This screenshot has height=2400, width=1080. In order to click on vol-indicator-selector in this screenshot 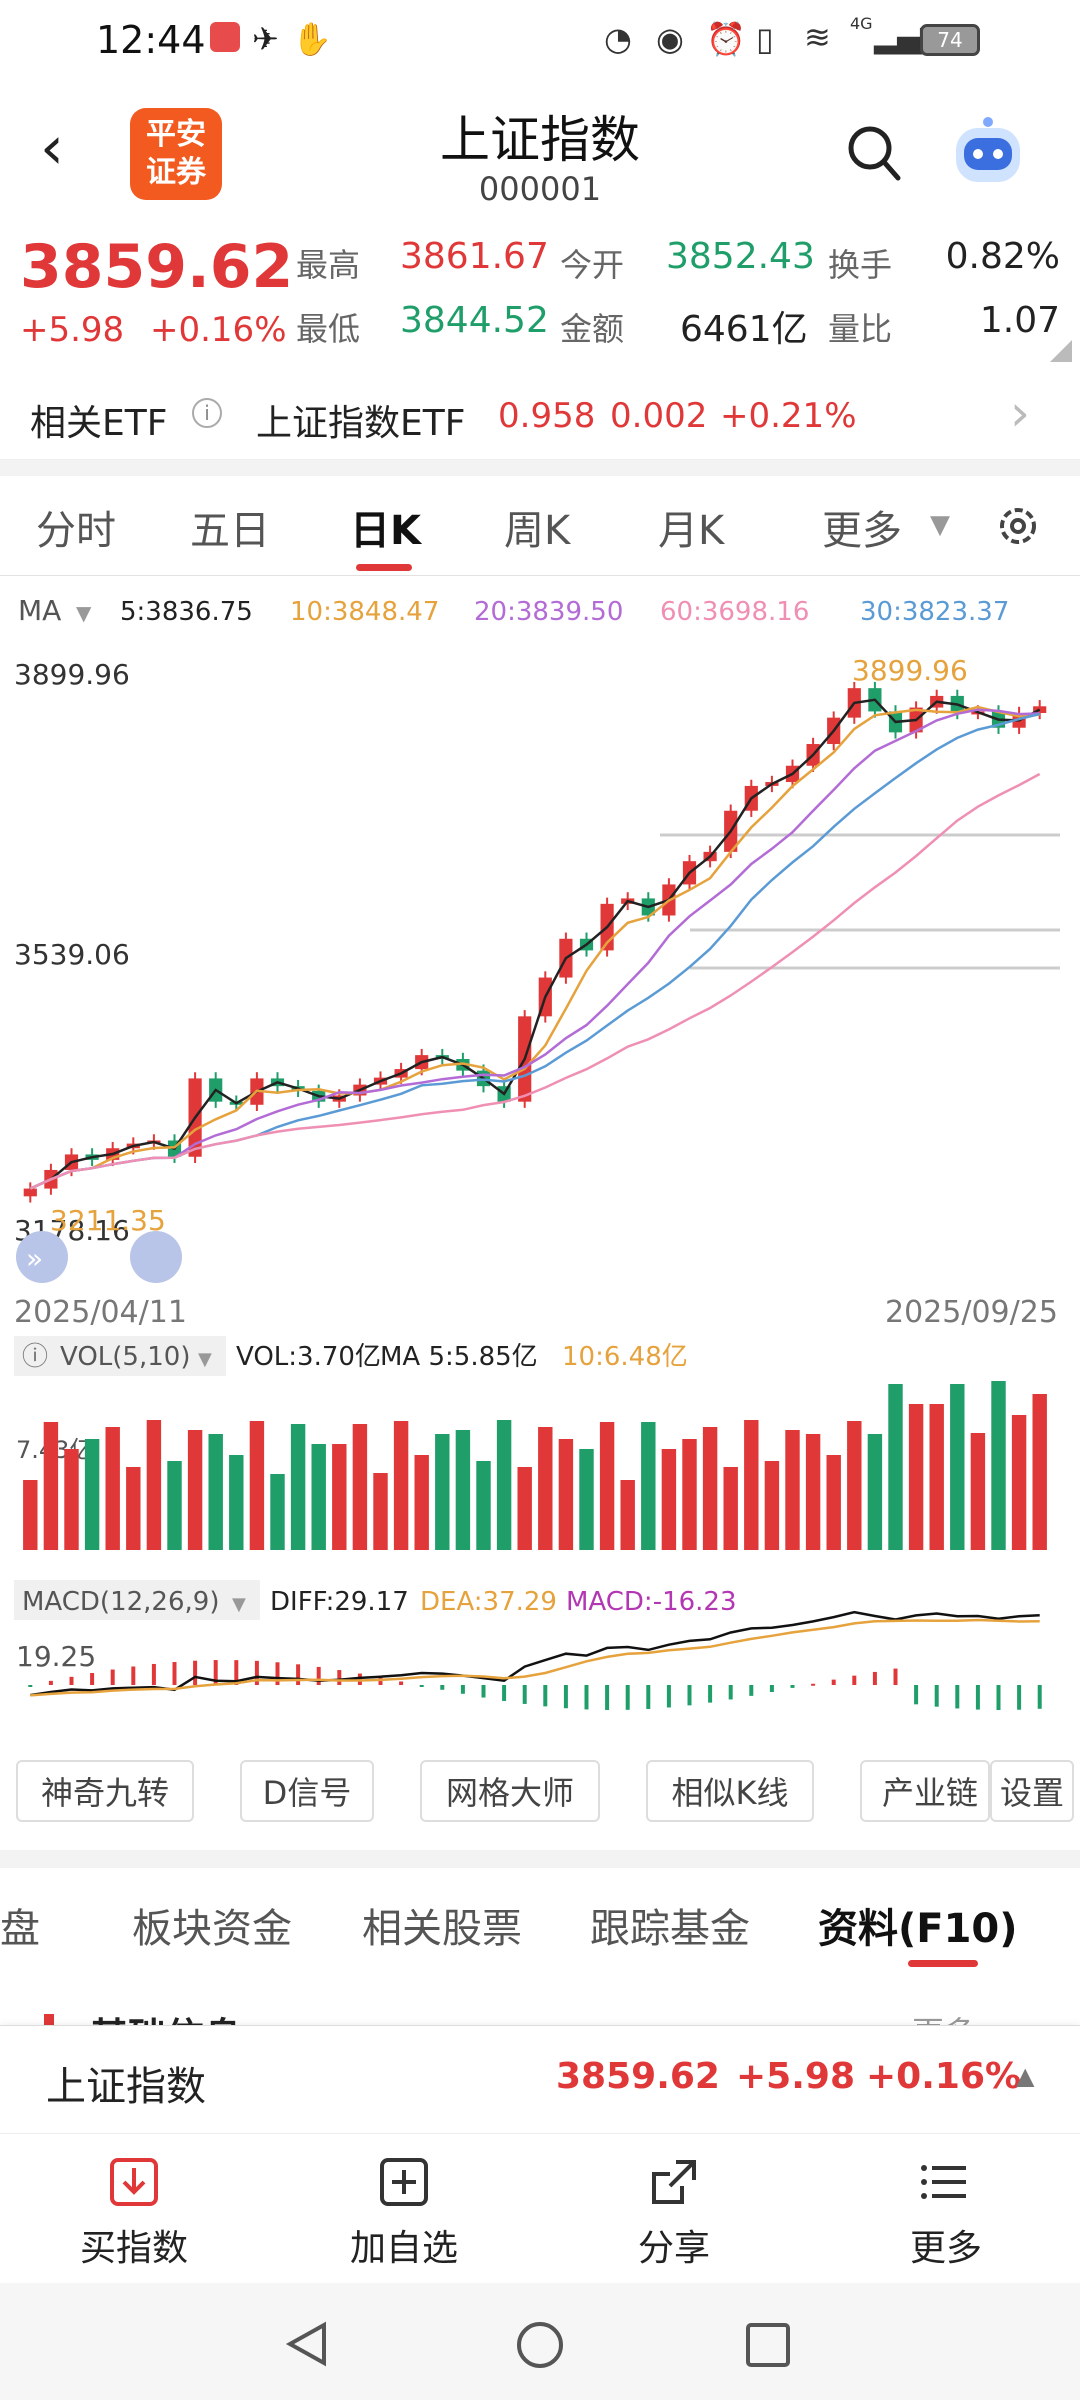, I will do `click(120, 1356)`.